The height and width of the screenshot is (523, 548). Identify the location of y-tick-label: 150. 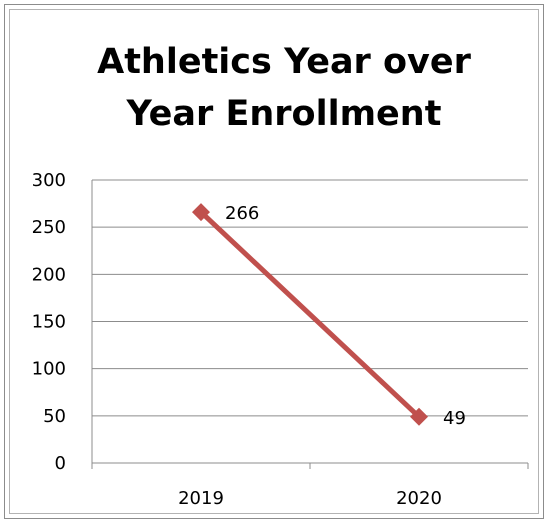
(49, 322).